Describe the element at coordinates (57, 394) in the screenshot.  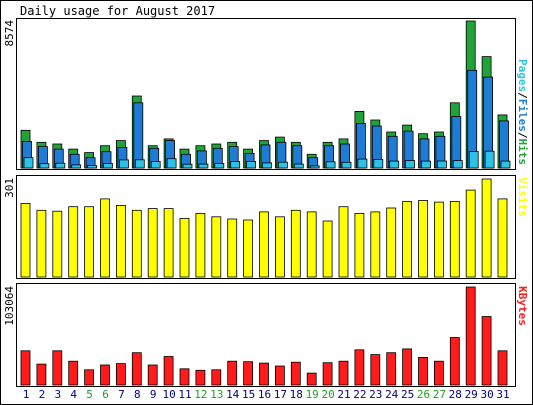
I see `day-label: 3` at that location.